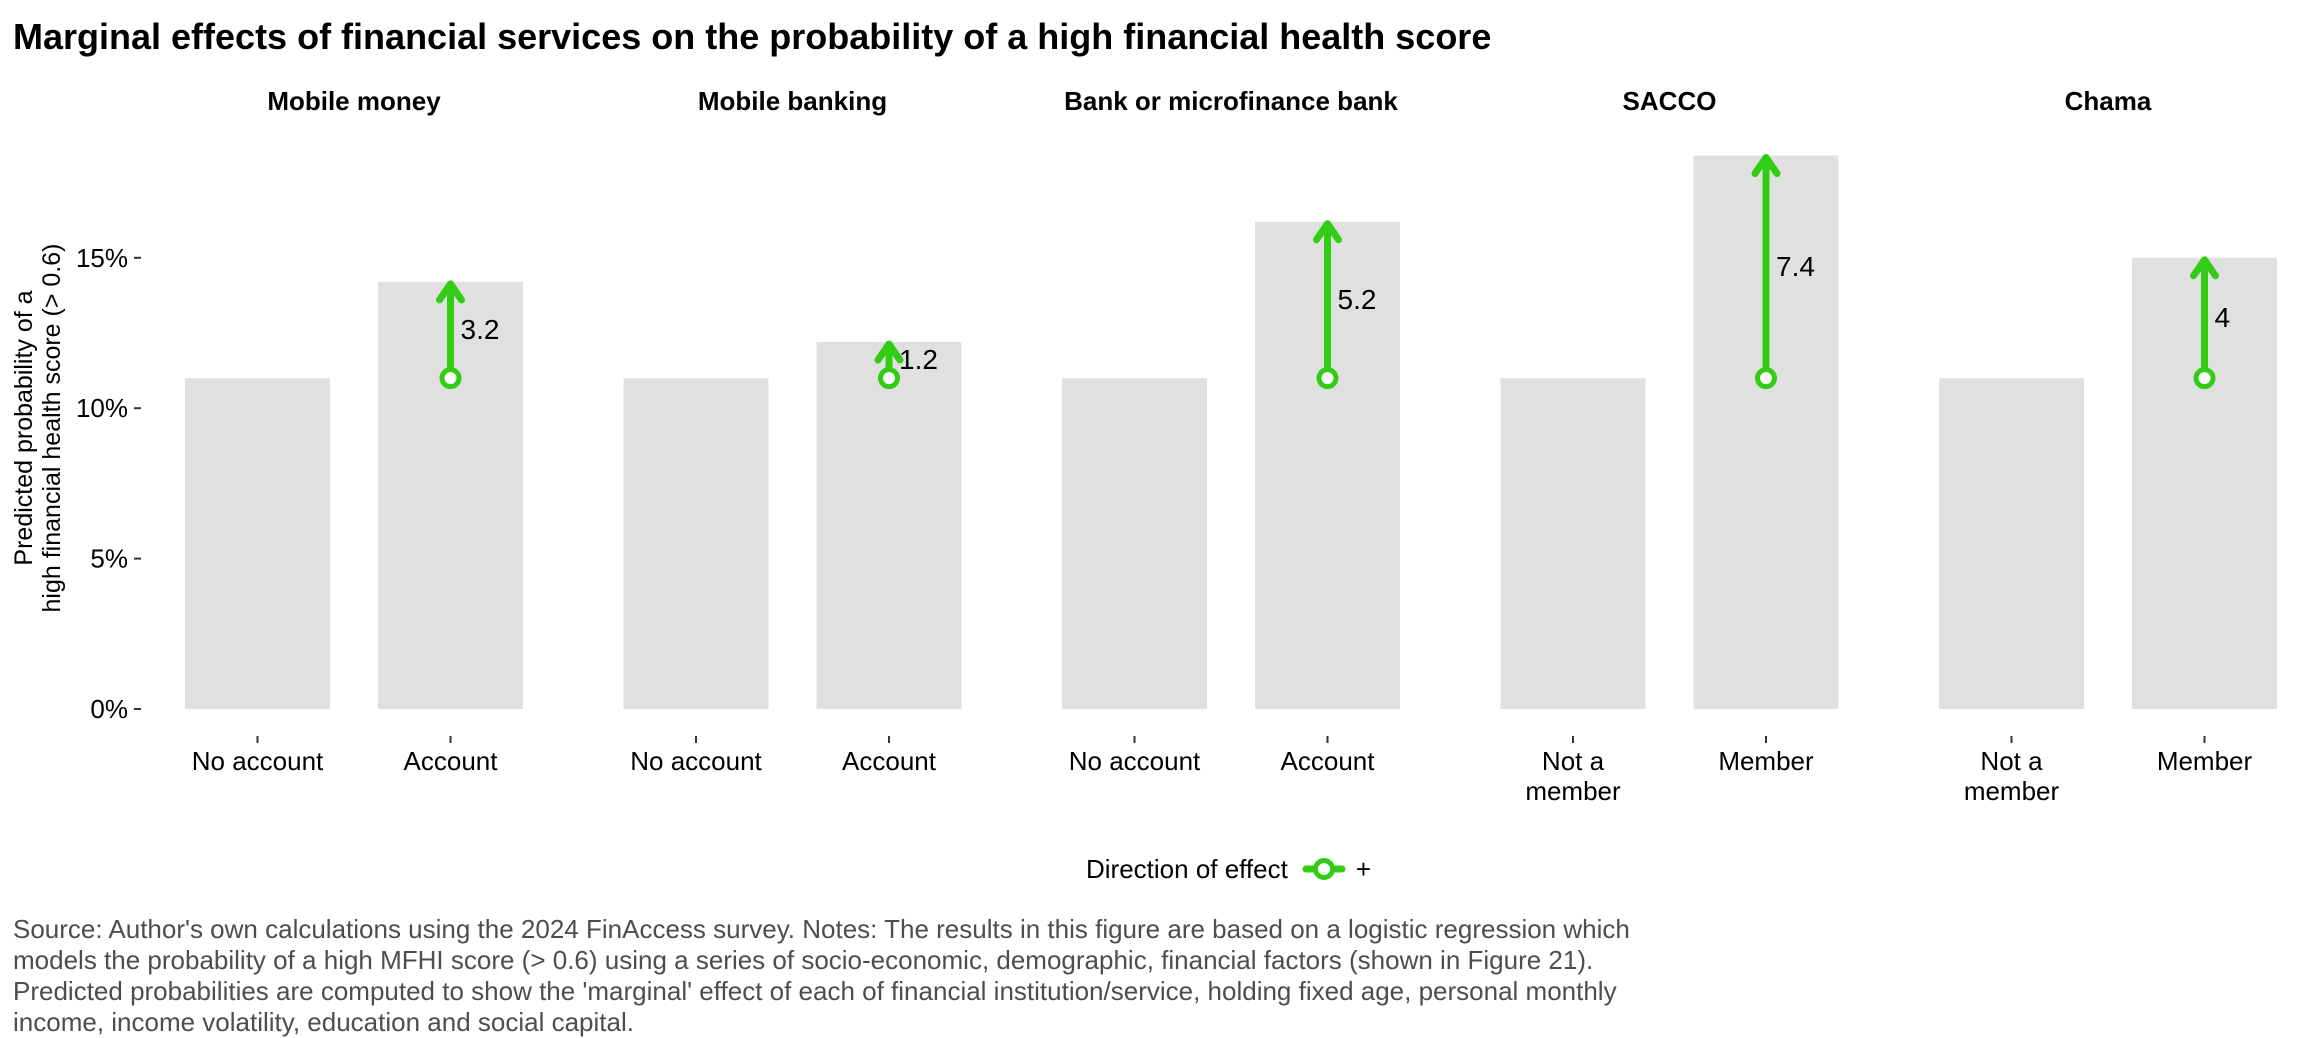 This screenshot has width=2304, height=1038. I want to click on panel-title: SACCO, so click(1670, 101).